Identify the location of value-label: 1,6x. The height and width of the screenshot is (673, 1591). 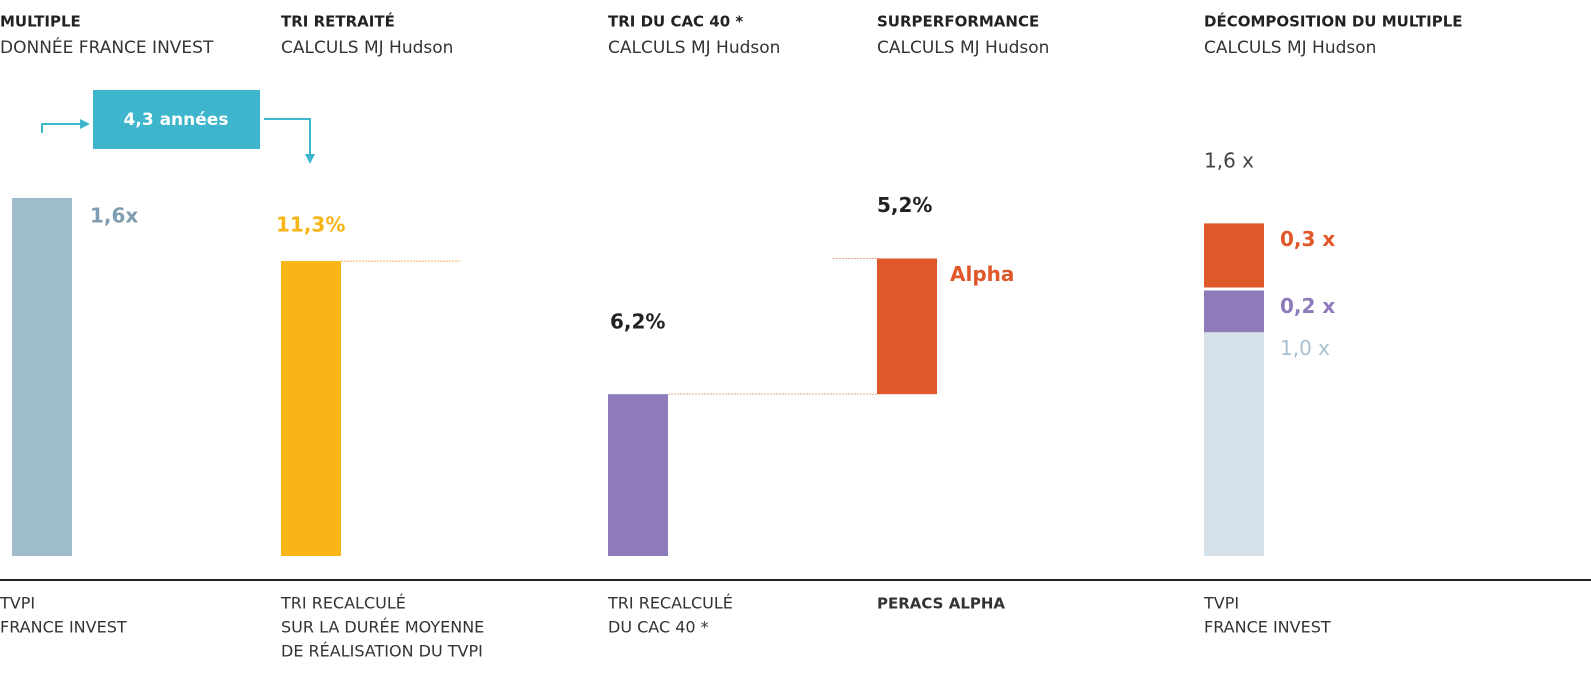
(114, 216).